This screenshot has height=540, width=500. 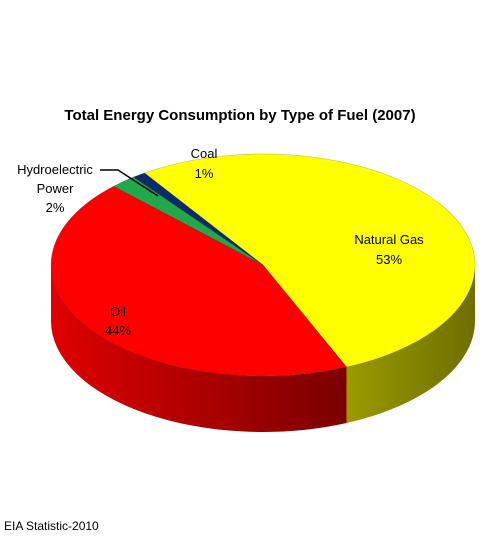 I want to click on pie-side-natural-gas, so click(x=410, y=344).